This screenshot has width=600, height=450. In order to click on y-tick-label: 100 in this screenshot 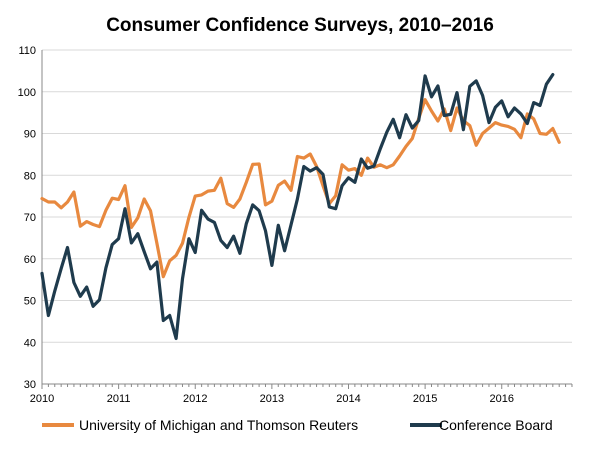, I will do `click(27, 93)`.